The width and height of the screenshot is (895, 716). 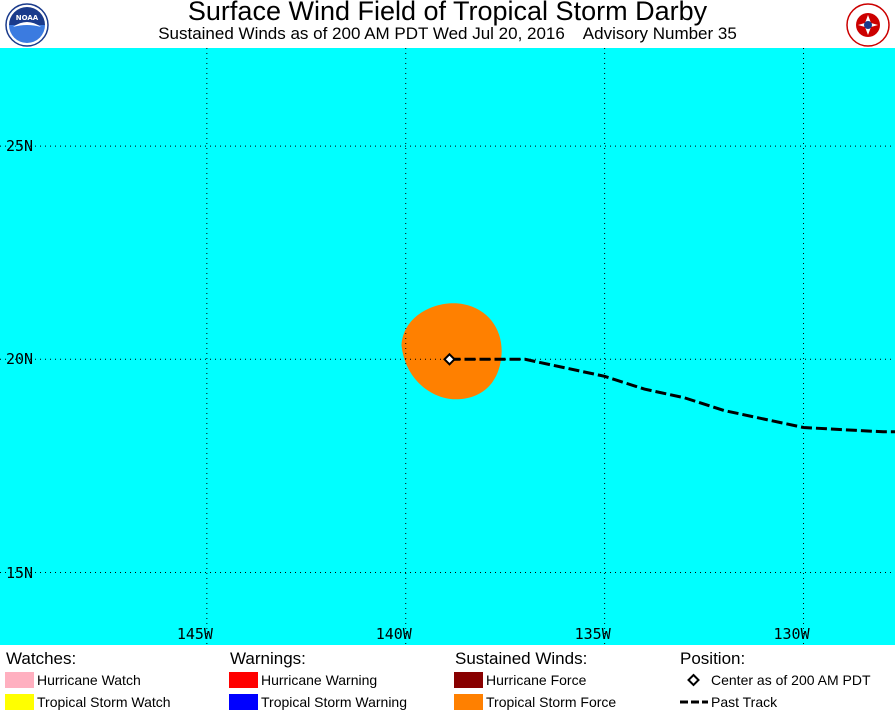 I want to click on legend-hurricane-force: Hurricane Force, so click(x=520, y=680).